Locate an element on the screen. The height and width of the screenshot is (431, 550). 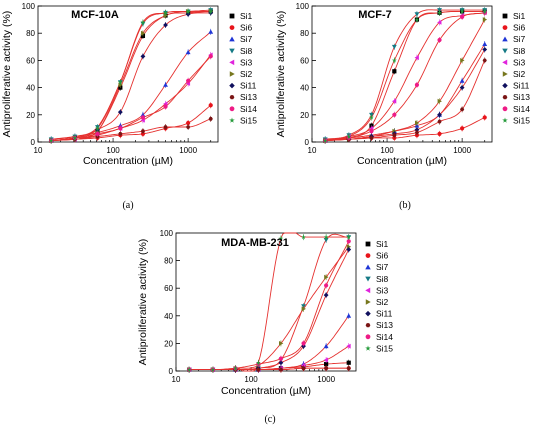
data-point-si1 is located at coordinates (394, 71).